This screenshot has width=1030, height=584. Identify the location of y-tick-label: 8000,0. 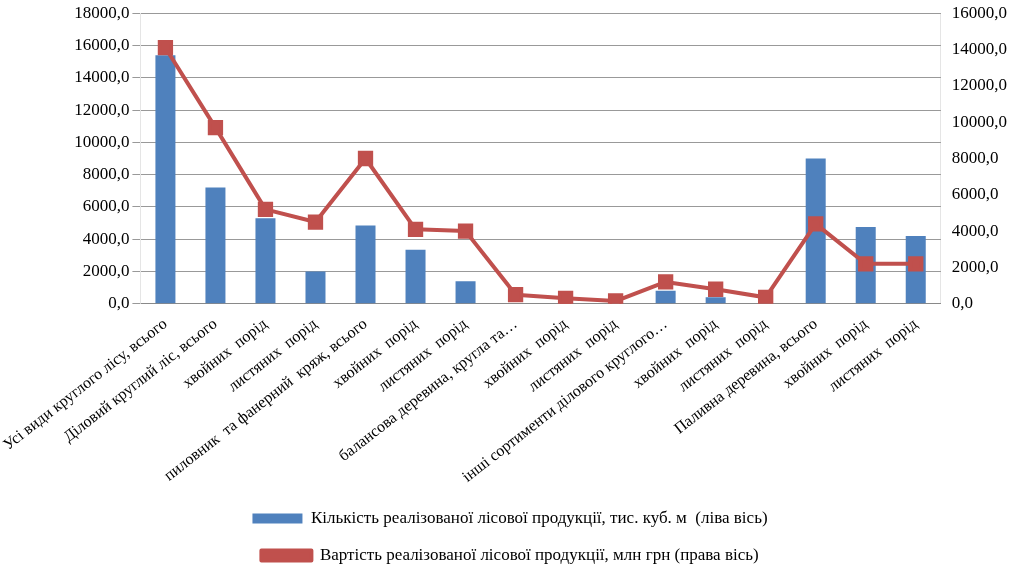
(106, 174).